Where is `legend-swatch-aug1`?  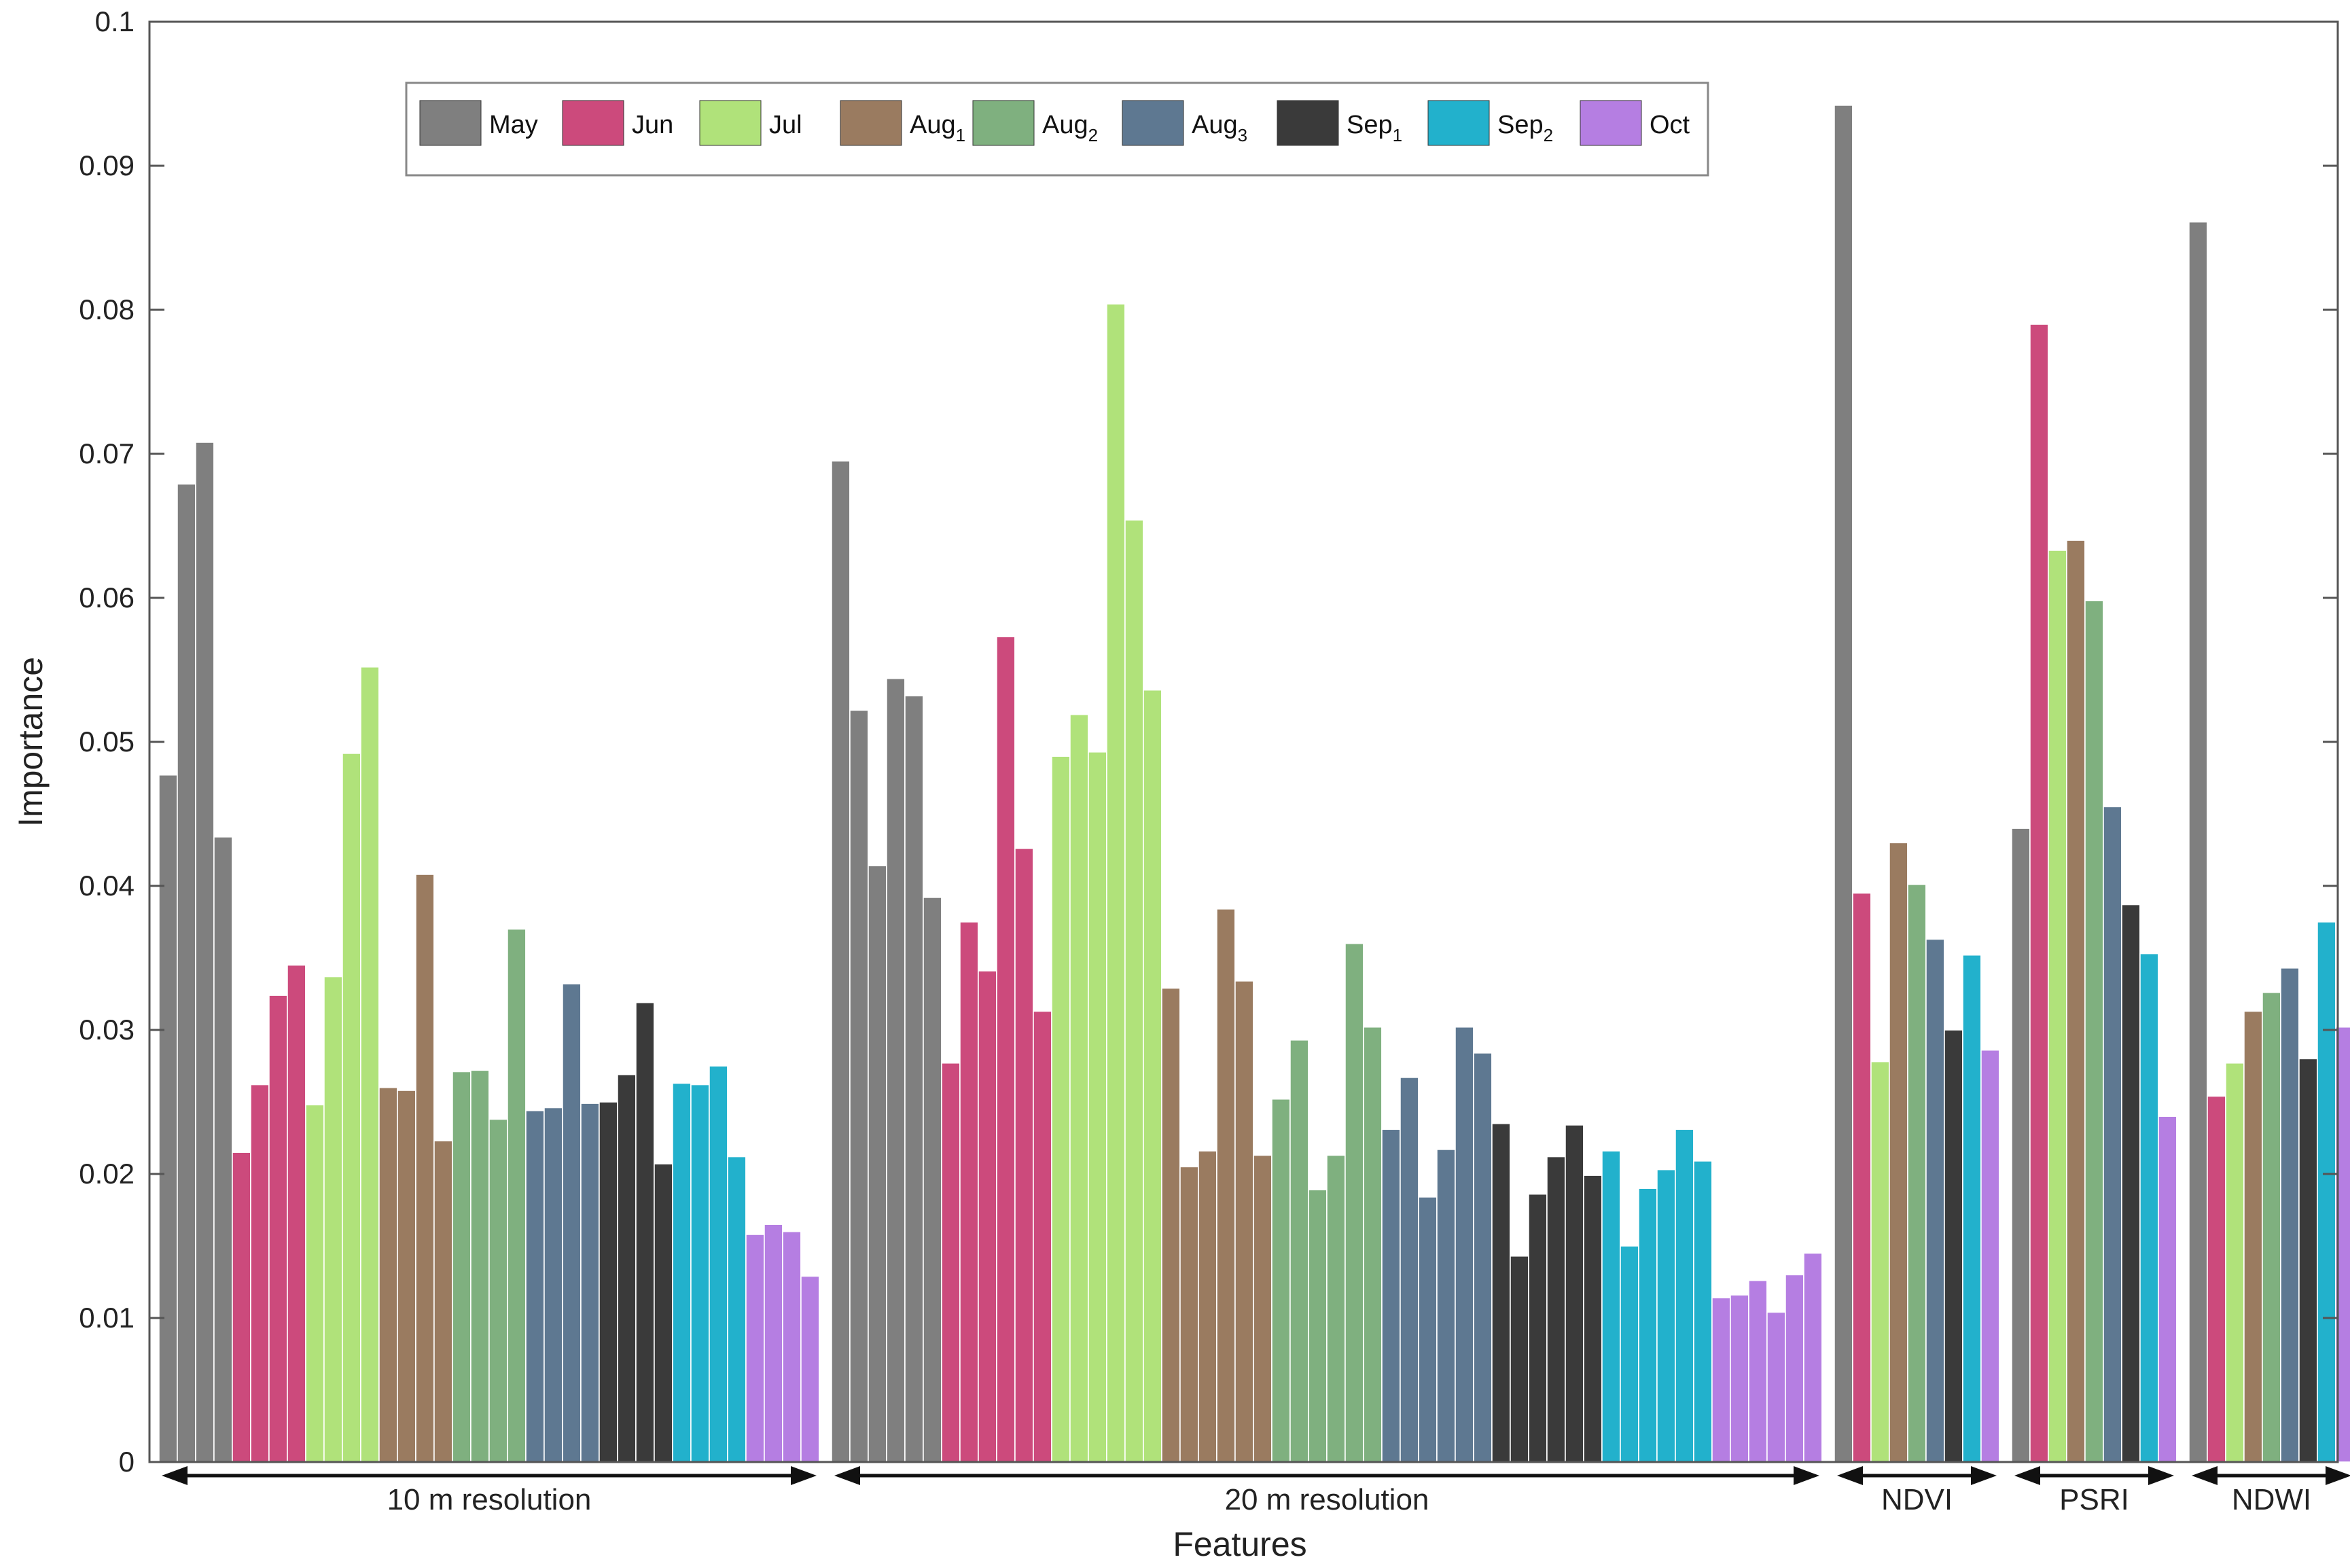
legend-swatch-aug1 is located at coordinates (871, 123).